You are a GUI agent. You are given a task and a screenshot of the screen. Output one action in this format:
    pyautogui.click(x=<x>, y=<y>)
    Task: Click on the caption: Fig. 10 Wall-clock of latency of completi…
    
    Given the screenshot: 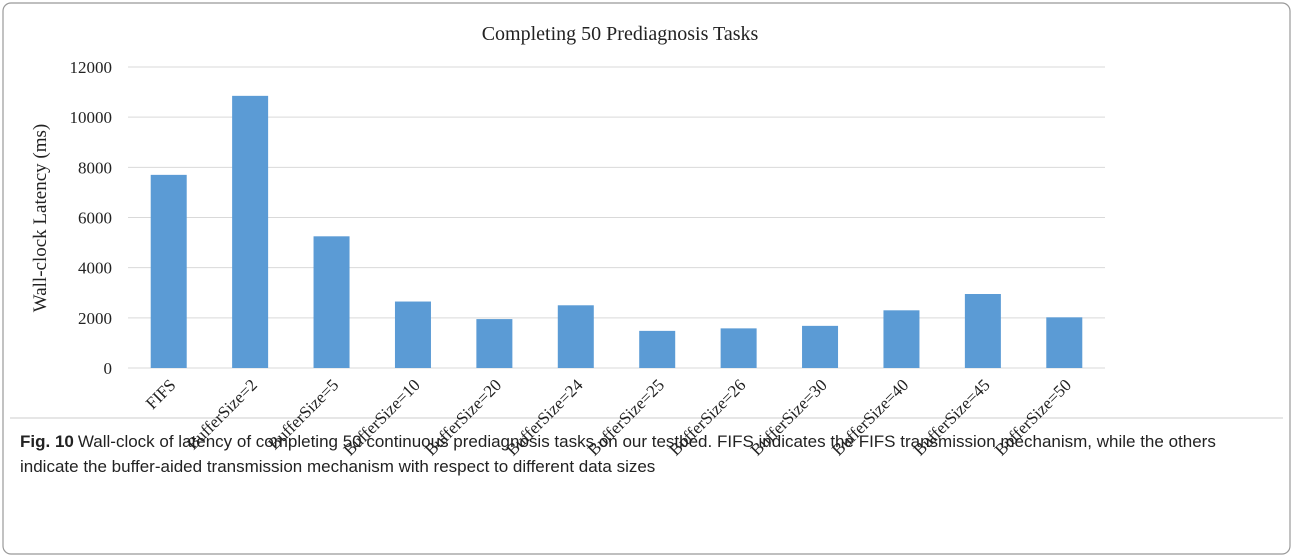 What is the action you would take?
    pyautogui.click(x=645, y=454)
    